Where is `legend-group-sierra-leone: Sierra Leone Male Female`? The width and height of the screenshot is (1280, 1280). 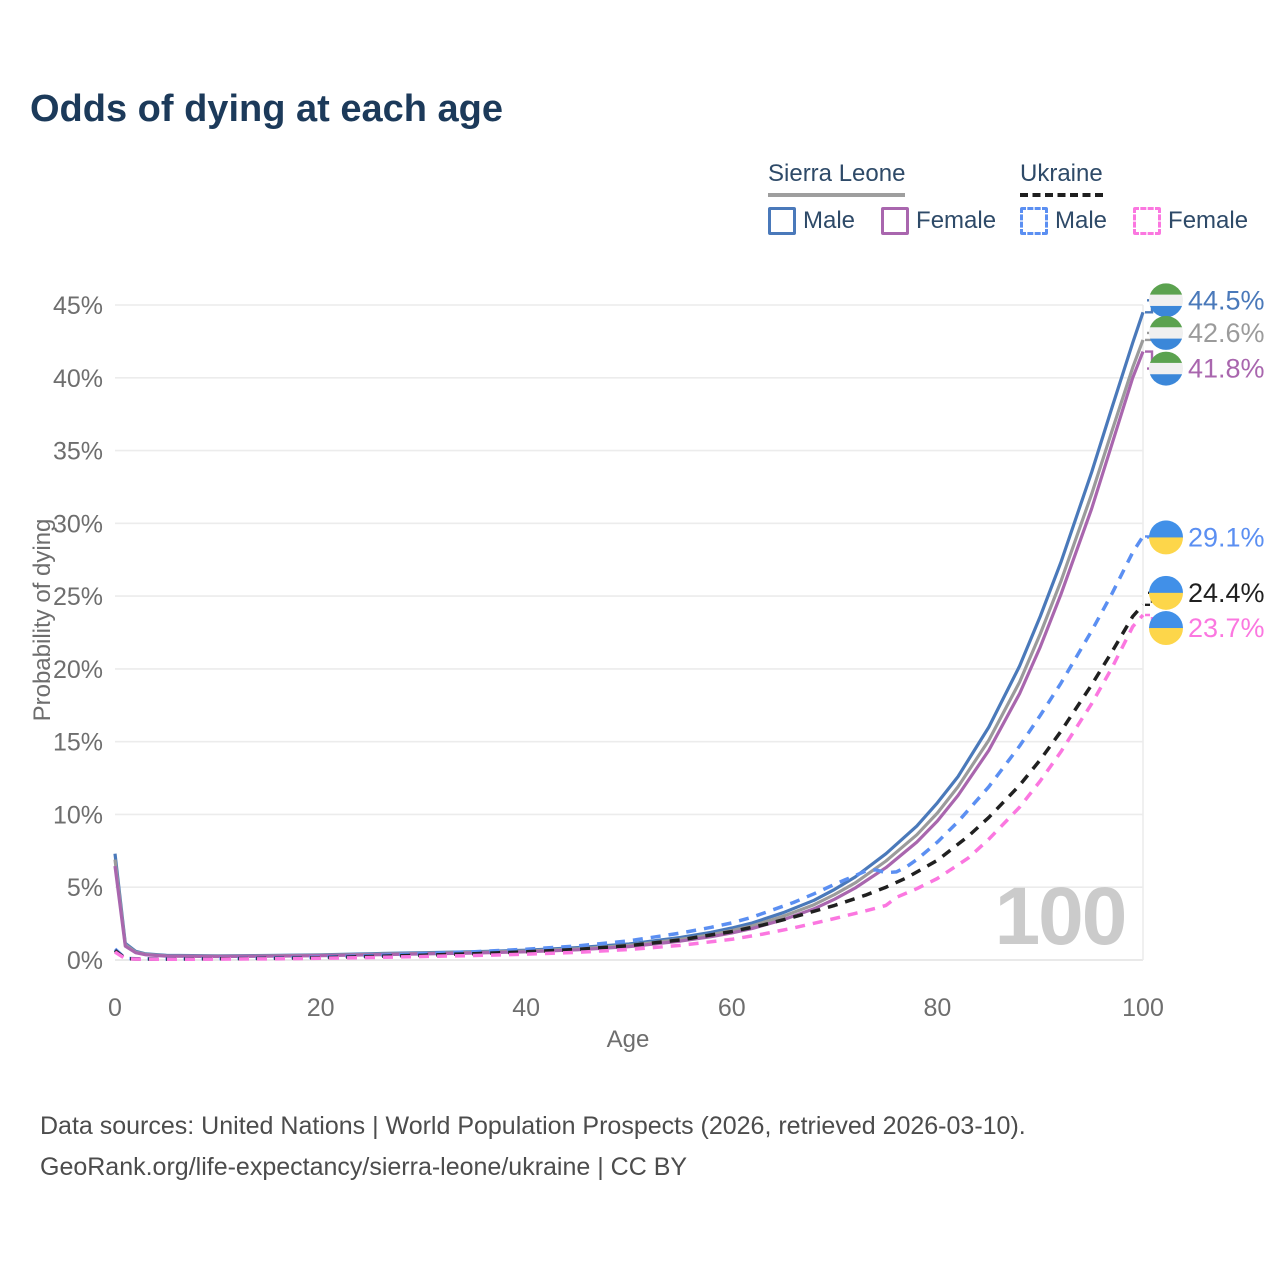
legend-group-sierra-leone: Sierra Leone Male Female is located at coordinates (882, 197).